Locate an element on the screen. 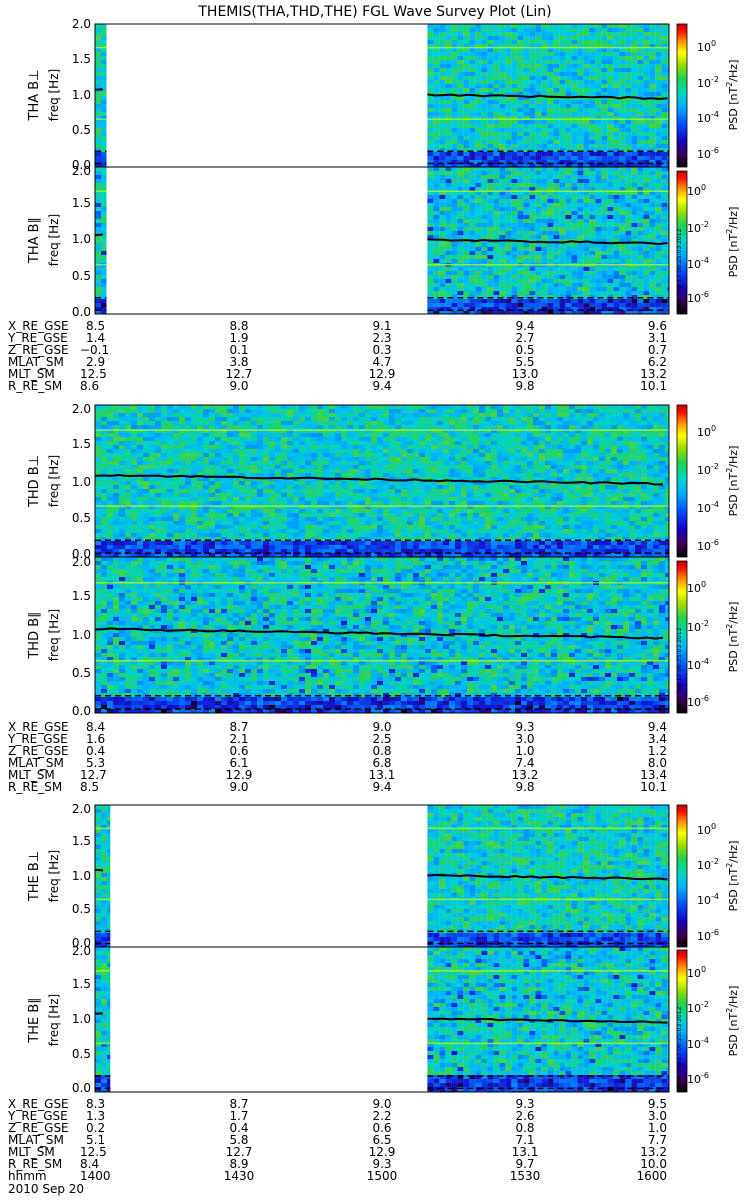  ephem-value: 9.6 is located at coordinates (657, 326).